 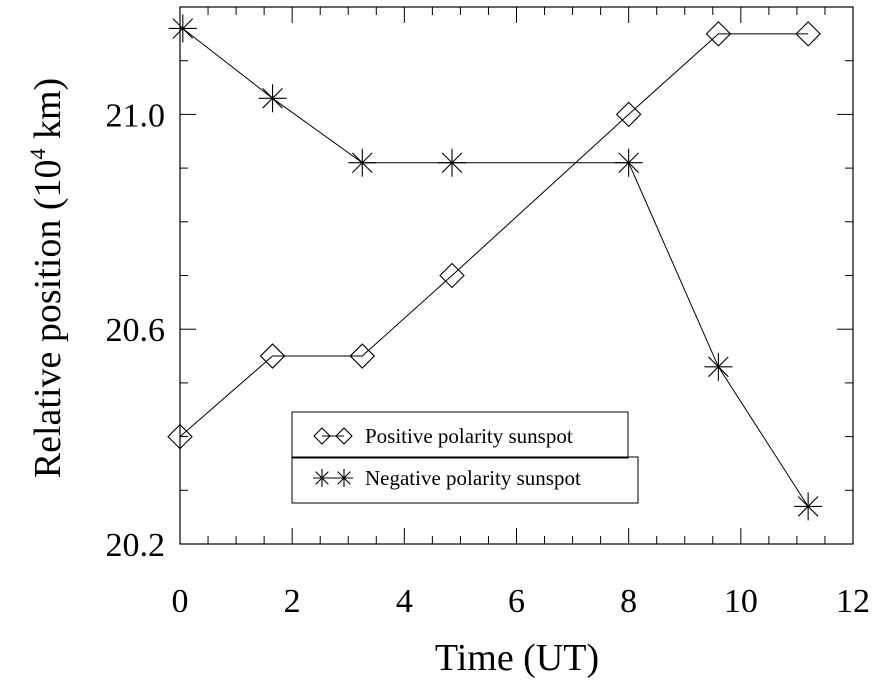 What do you see at coordinates (180, 601) in the screenshot?
I see `x-tick-label: 0` at bounding box center [180, 601].